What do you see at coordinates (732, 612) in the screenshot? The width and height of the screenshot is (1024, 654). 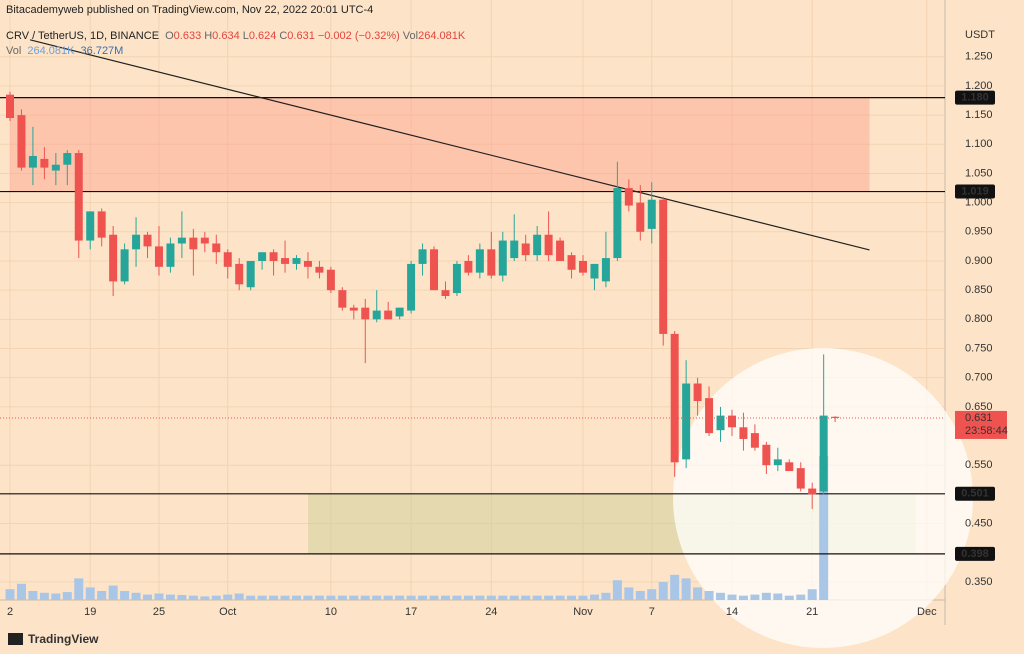 I see `x-tick-label: 14` at bounding box center [732, 612].